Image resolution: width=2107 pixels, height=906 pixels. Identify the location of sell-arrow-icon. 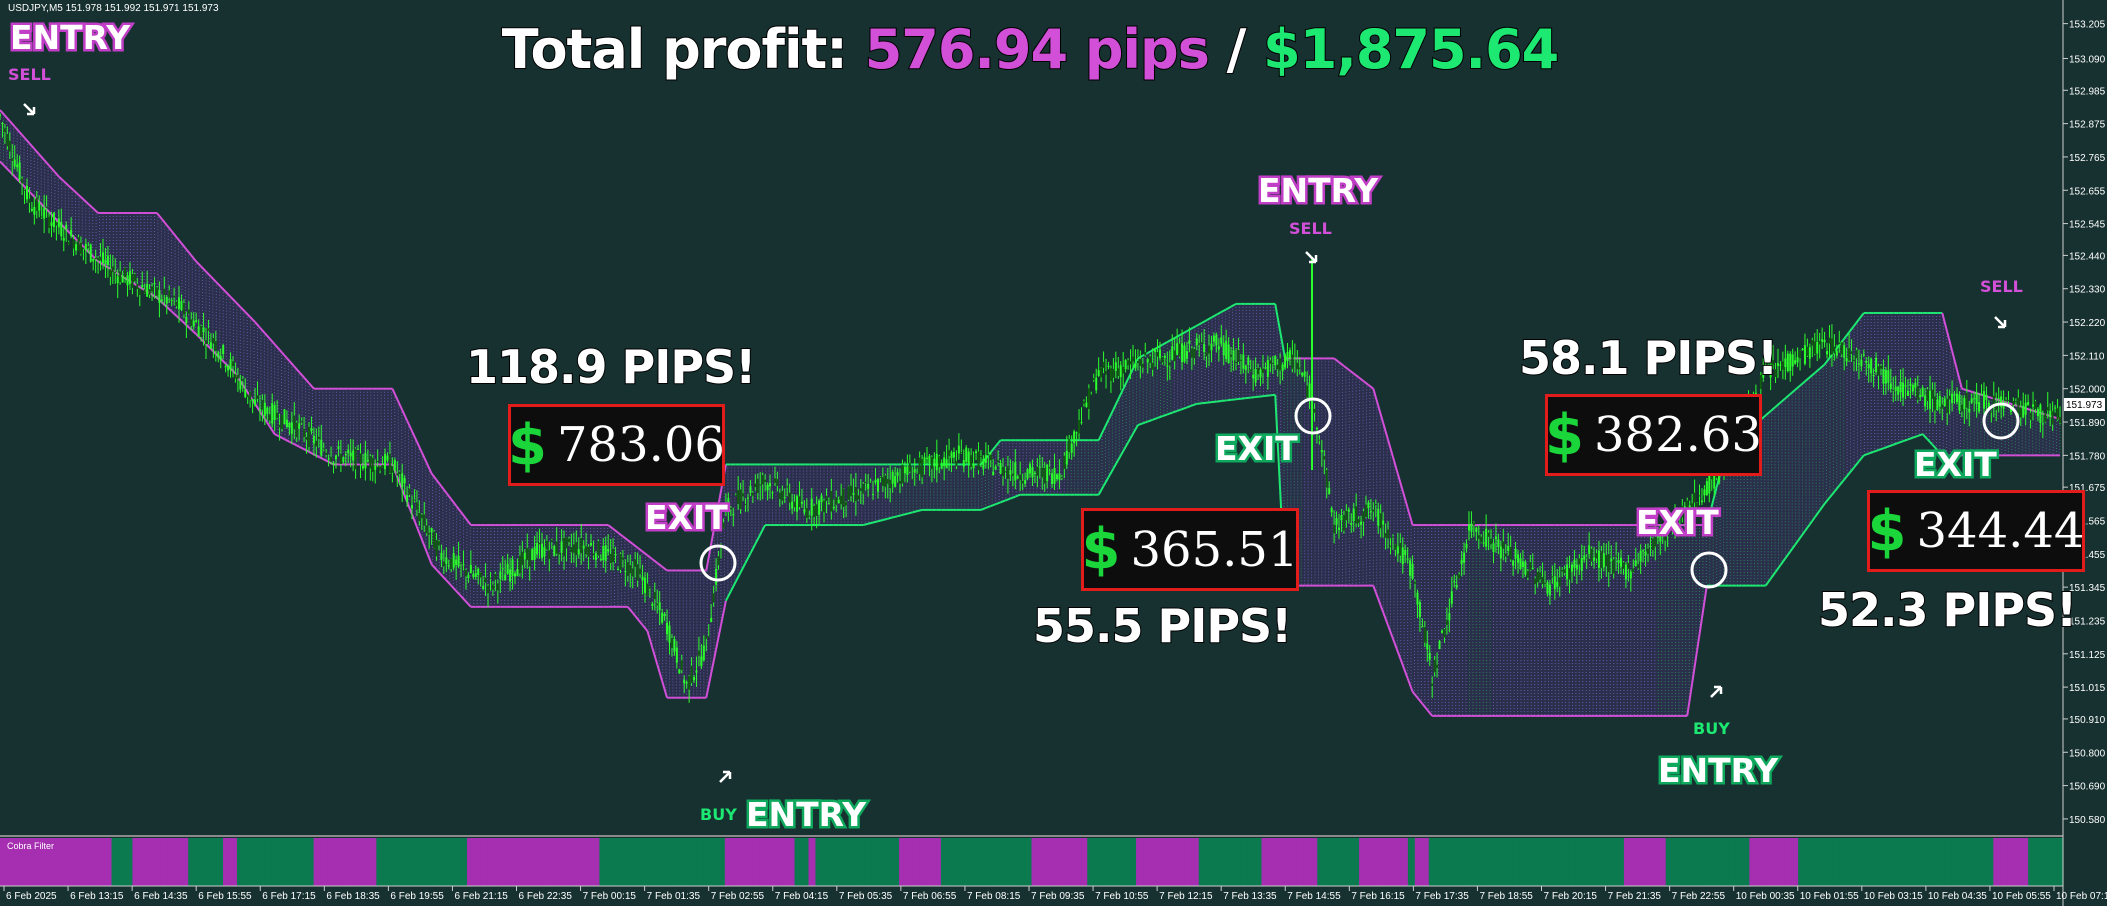
(2000, 322).